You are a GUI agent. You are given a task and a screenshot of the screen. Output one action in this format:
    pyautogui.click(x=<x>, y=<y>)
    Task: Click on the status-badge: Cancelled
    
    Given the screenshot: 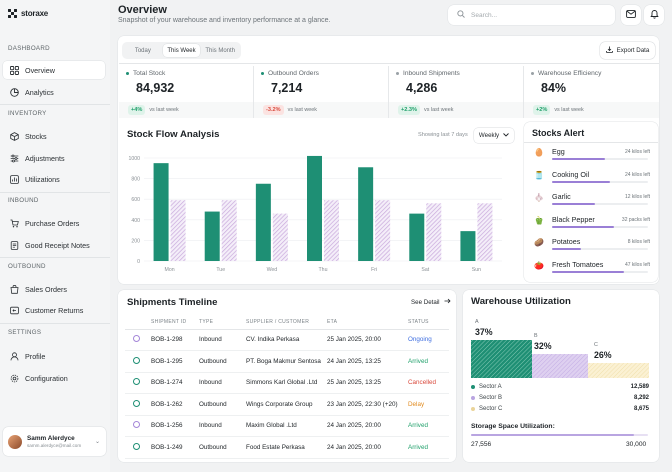 What is the action you would take?
    pyautogui.click(x=428, y=383)
    